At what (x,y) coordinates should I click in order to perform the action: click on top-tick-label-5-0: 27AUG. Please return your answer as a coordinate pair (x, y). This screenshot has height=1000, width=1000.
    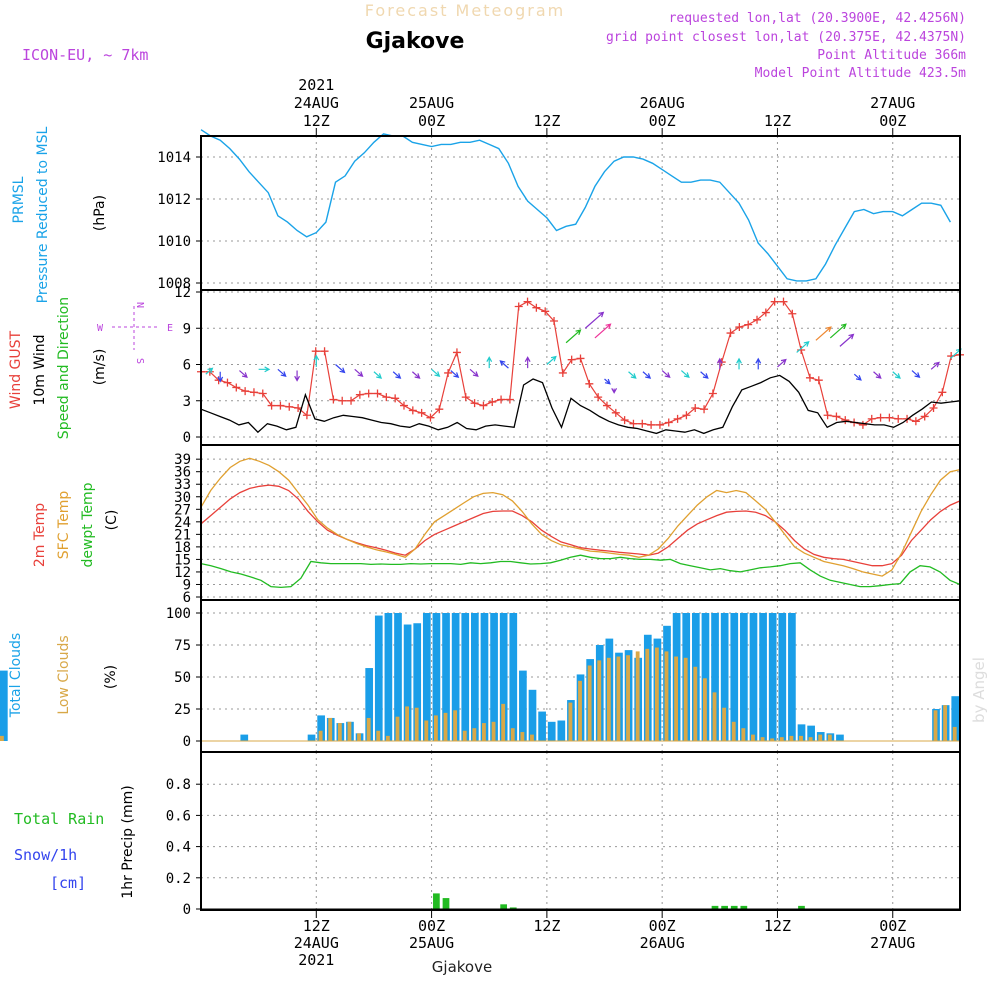
    Looking at the image, I should click on (892, 103).